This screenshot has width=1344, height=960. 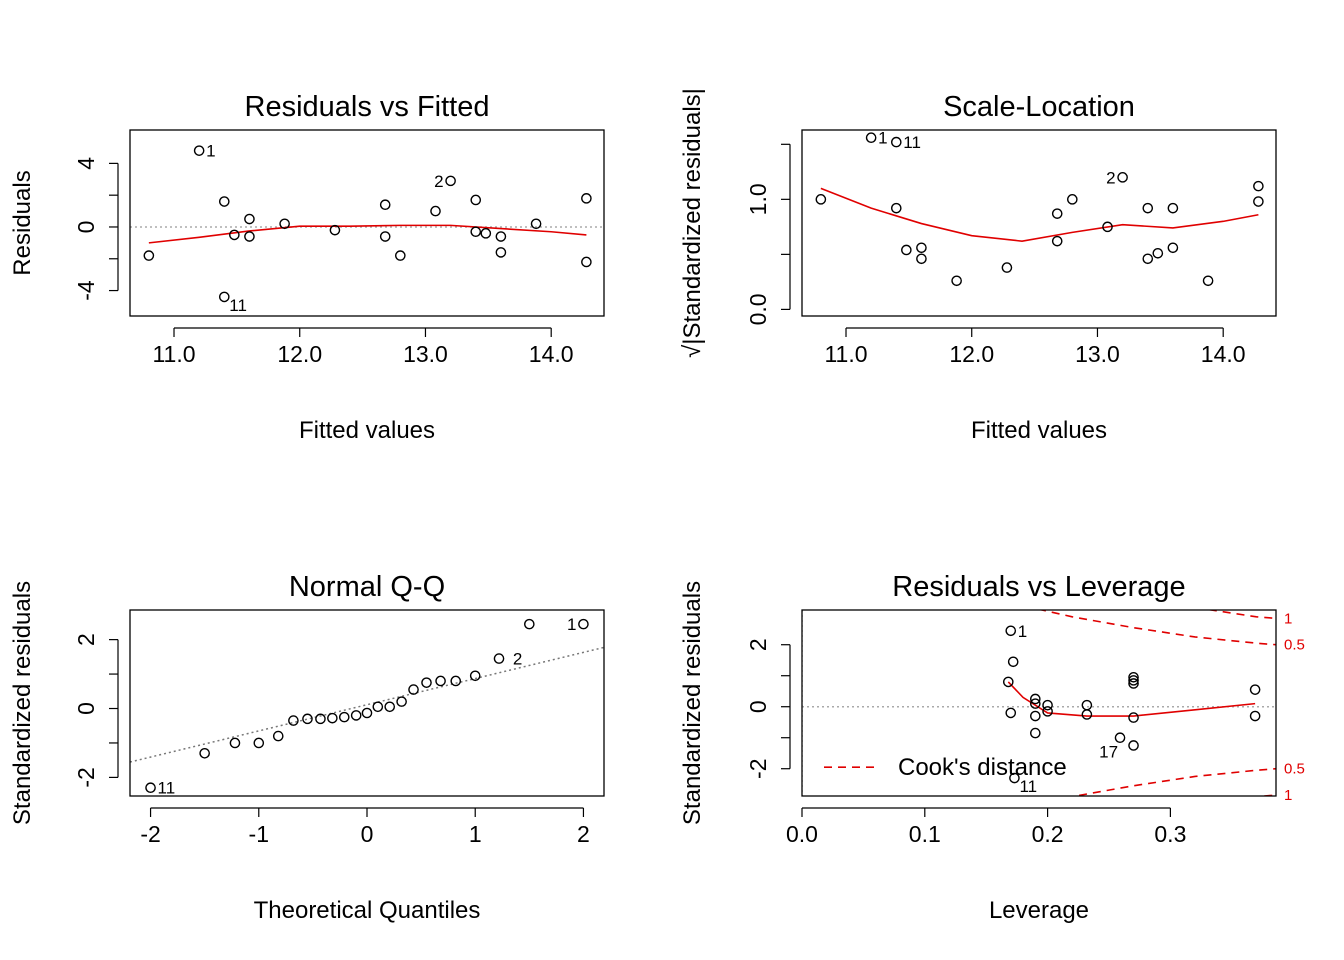 What do you see at coordinates (758, 309) in the screenshot?
I see `y-tick-label: 0.0` at bounding box center [758, 309].